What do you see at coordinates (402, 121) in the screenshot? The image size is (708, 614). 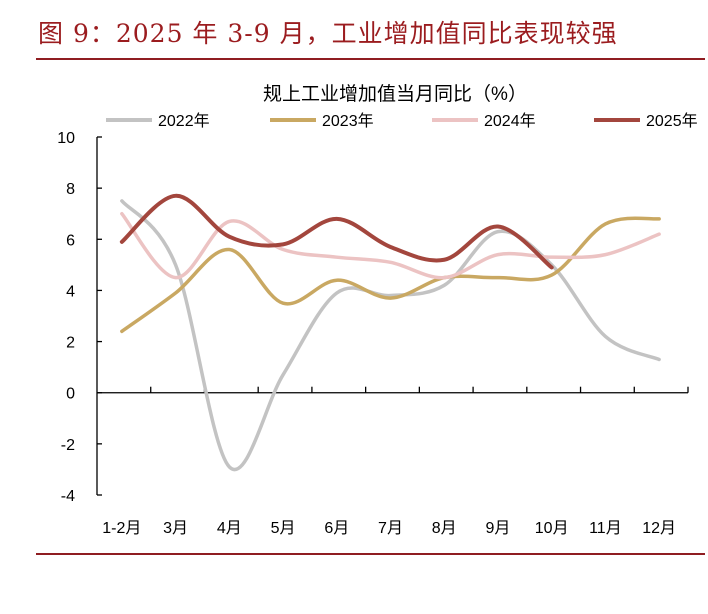 I see `legend: 2022年 2023年 2024年 2025年` at bounding box center [402, 121].